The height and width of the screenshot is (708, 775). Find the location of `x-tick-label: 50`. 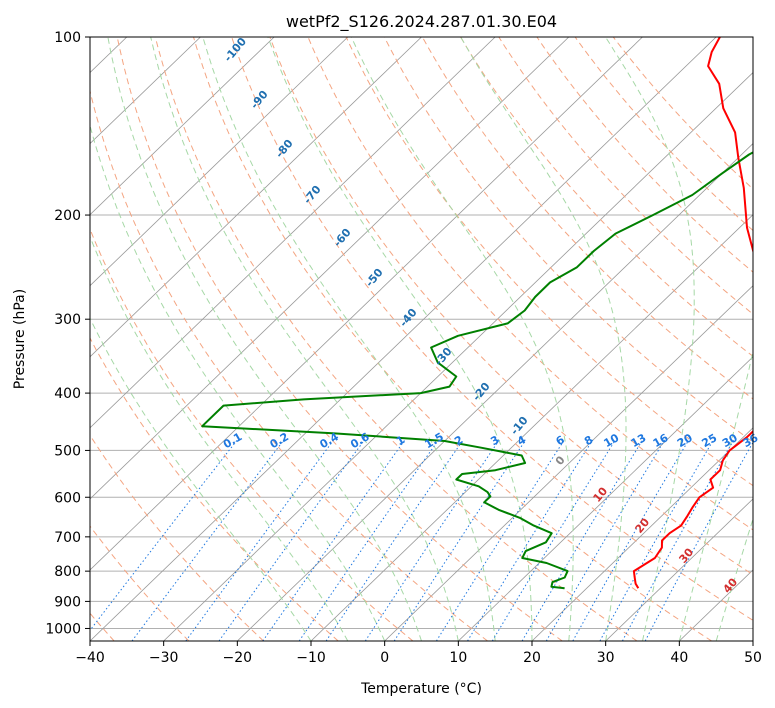

x-tick-label: 50 is located at coordinates (753, 658).